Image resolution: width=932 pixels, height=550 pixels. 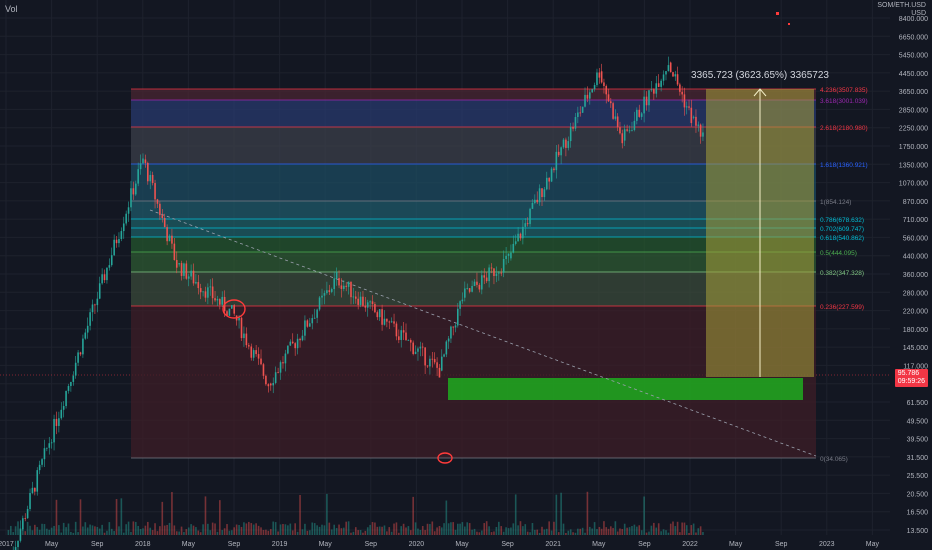 I want to click on x-tick-label: Sep, so click(x=234, y=544).